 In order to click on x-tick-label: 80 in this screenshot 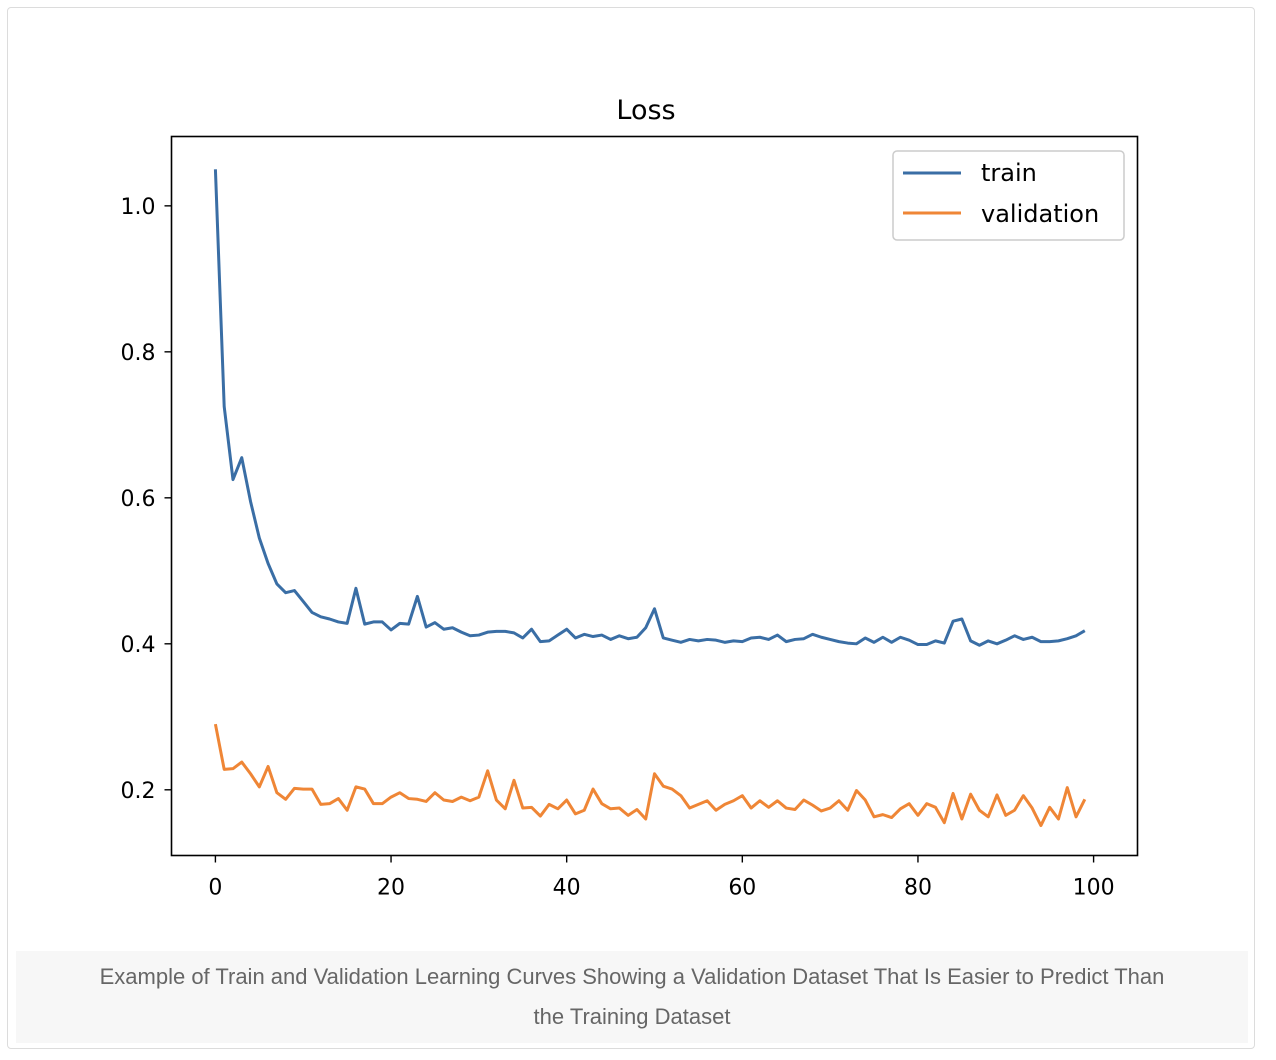, I will do `click(918, 888)`.